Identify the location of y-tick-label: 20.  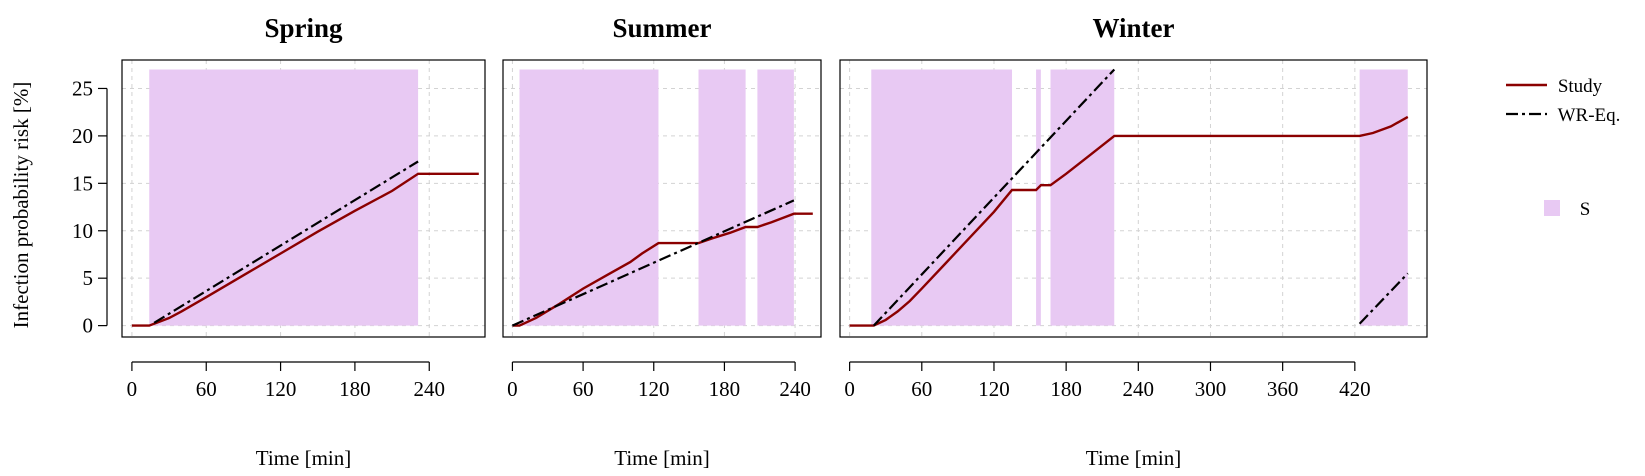
(82, 136).